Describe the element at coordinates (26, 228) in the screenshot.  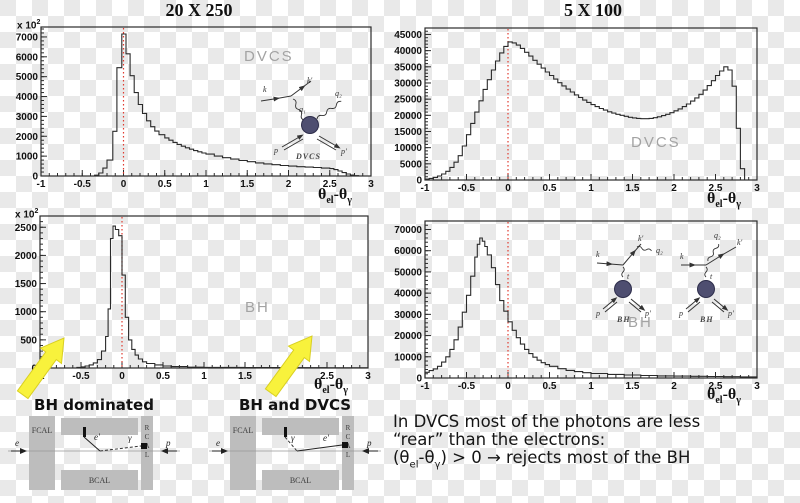
I see `svg-text: 2500` at that location.